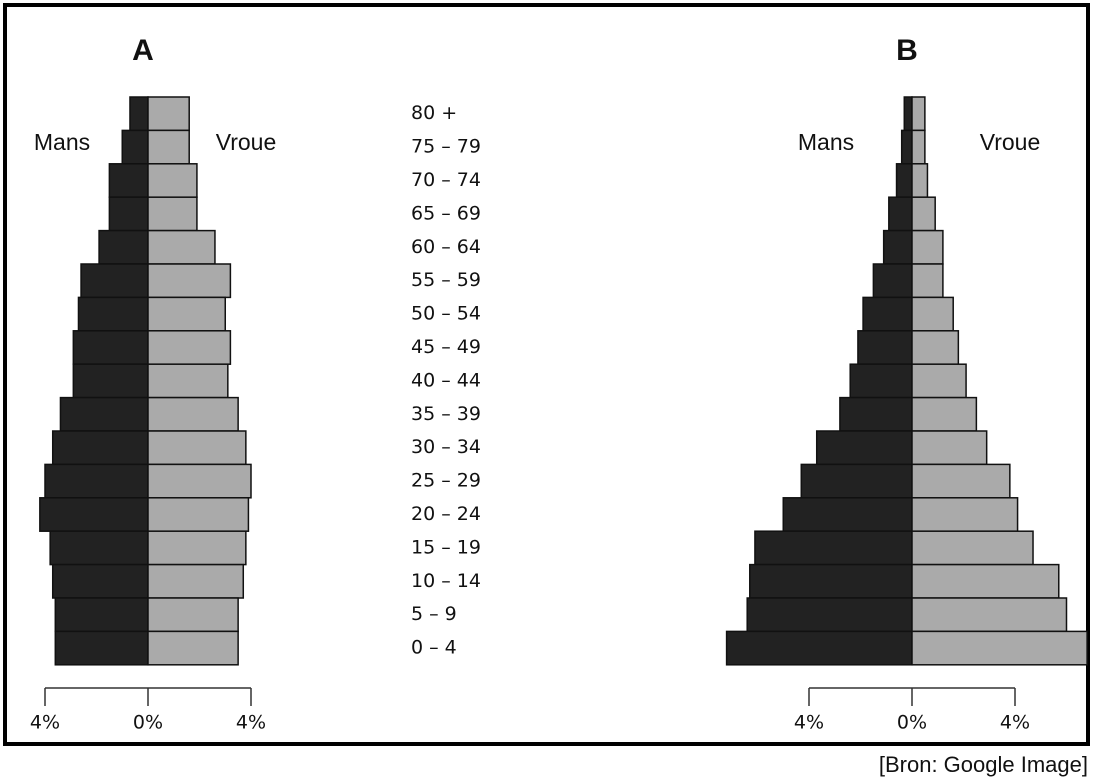  I want to click on caption: [Bron: Google Image], so click(983, 764).